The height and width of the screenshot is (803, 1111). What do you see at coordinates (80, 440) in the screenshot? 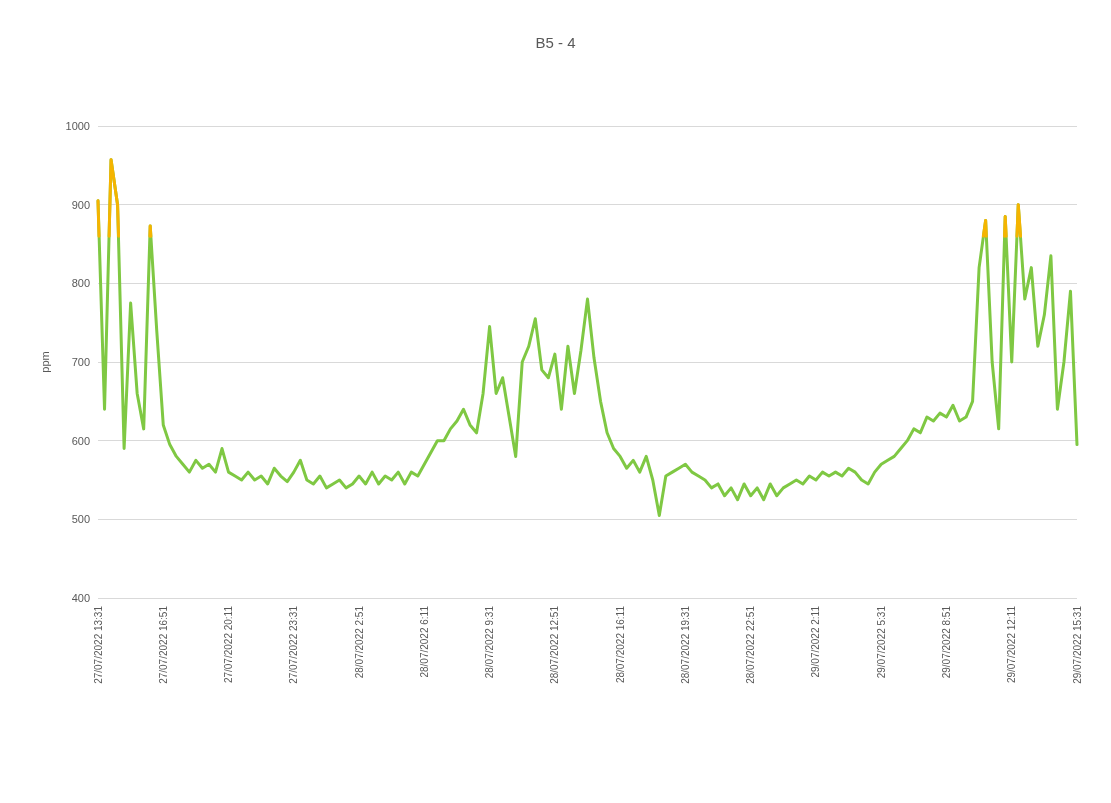
I see `y-tick-label: 600` at bounding box center [80, 440].